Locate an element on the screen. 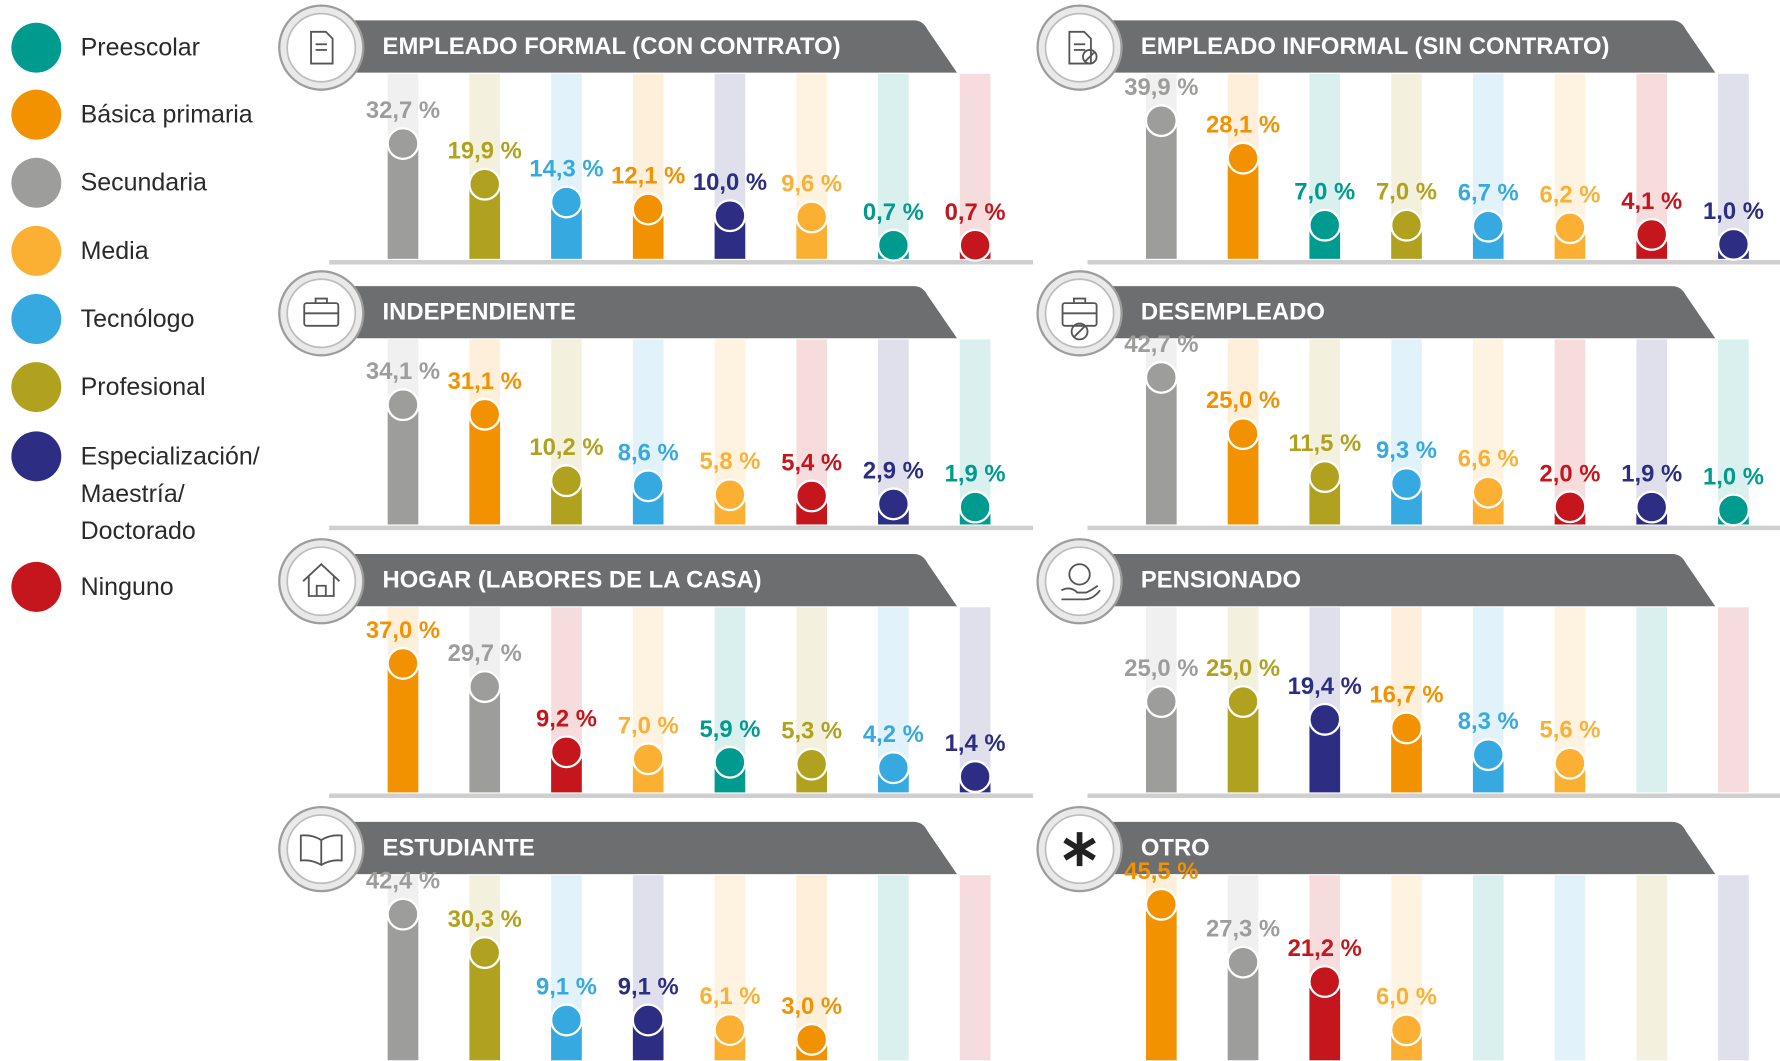  legend-label: Ninguno is located at coordinates (127, 586).